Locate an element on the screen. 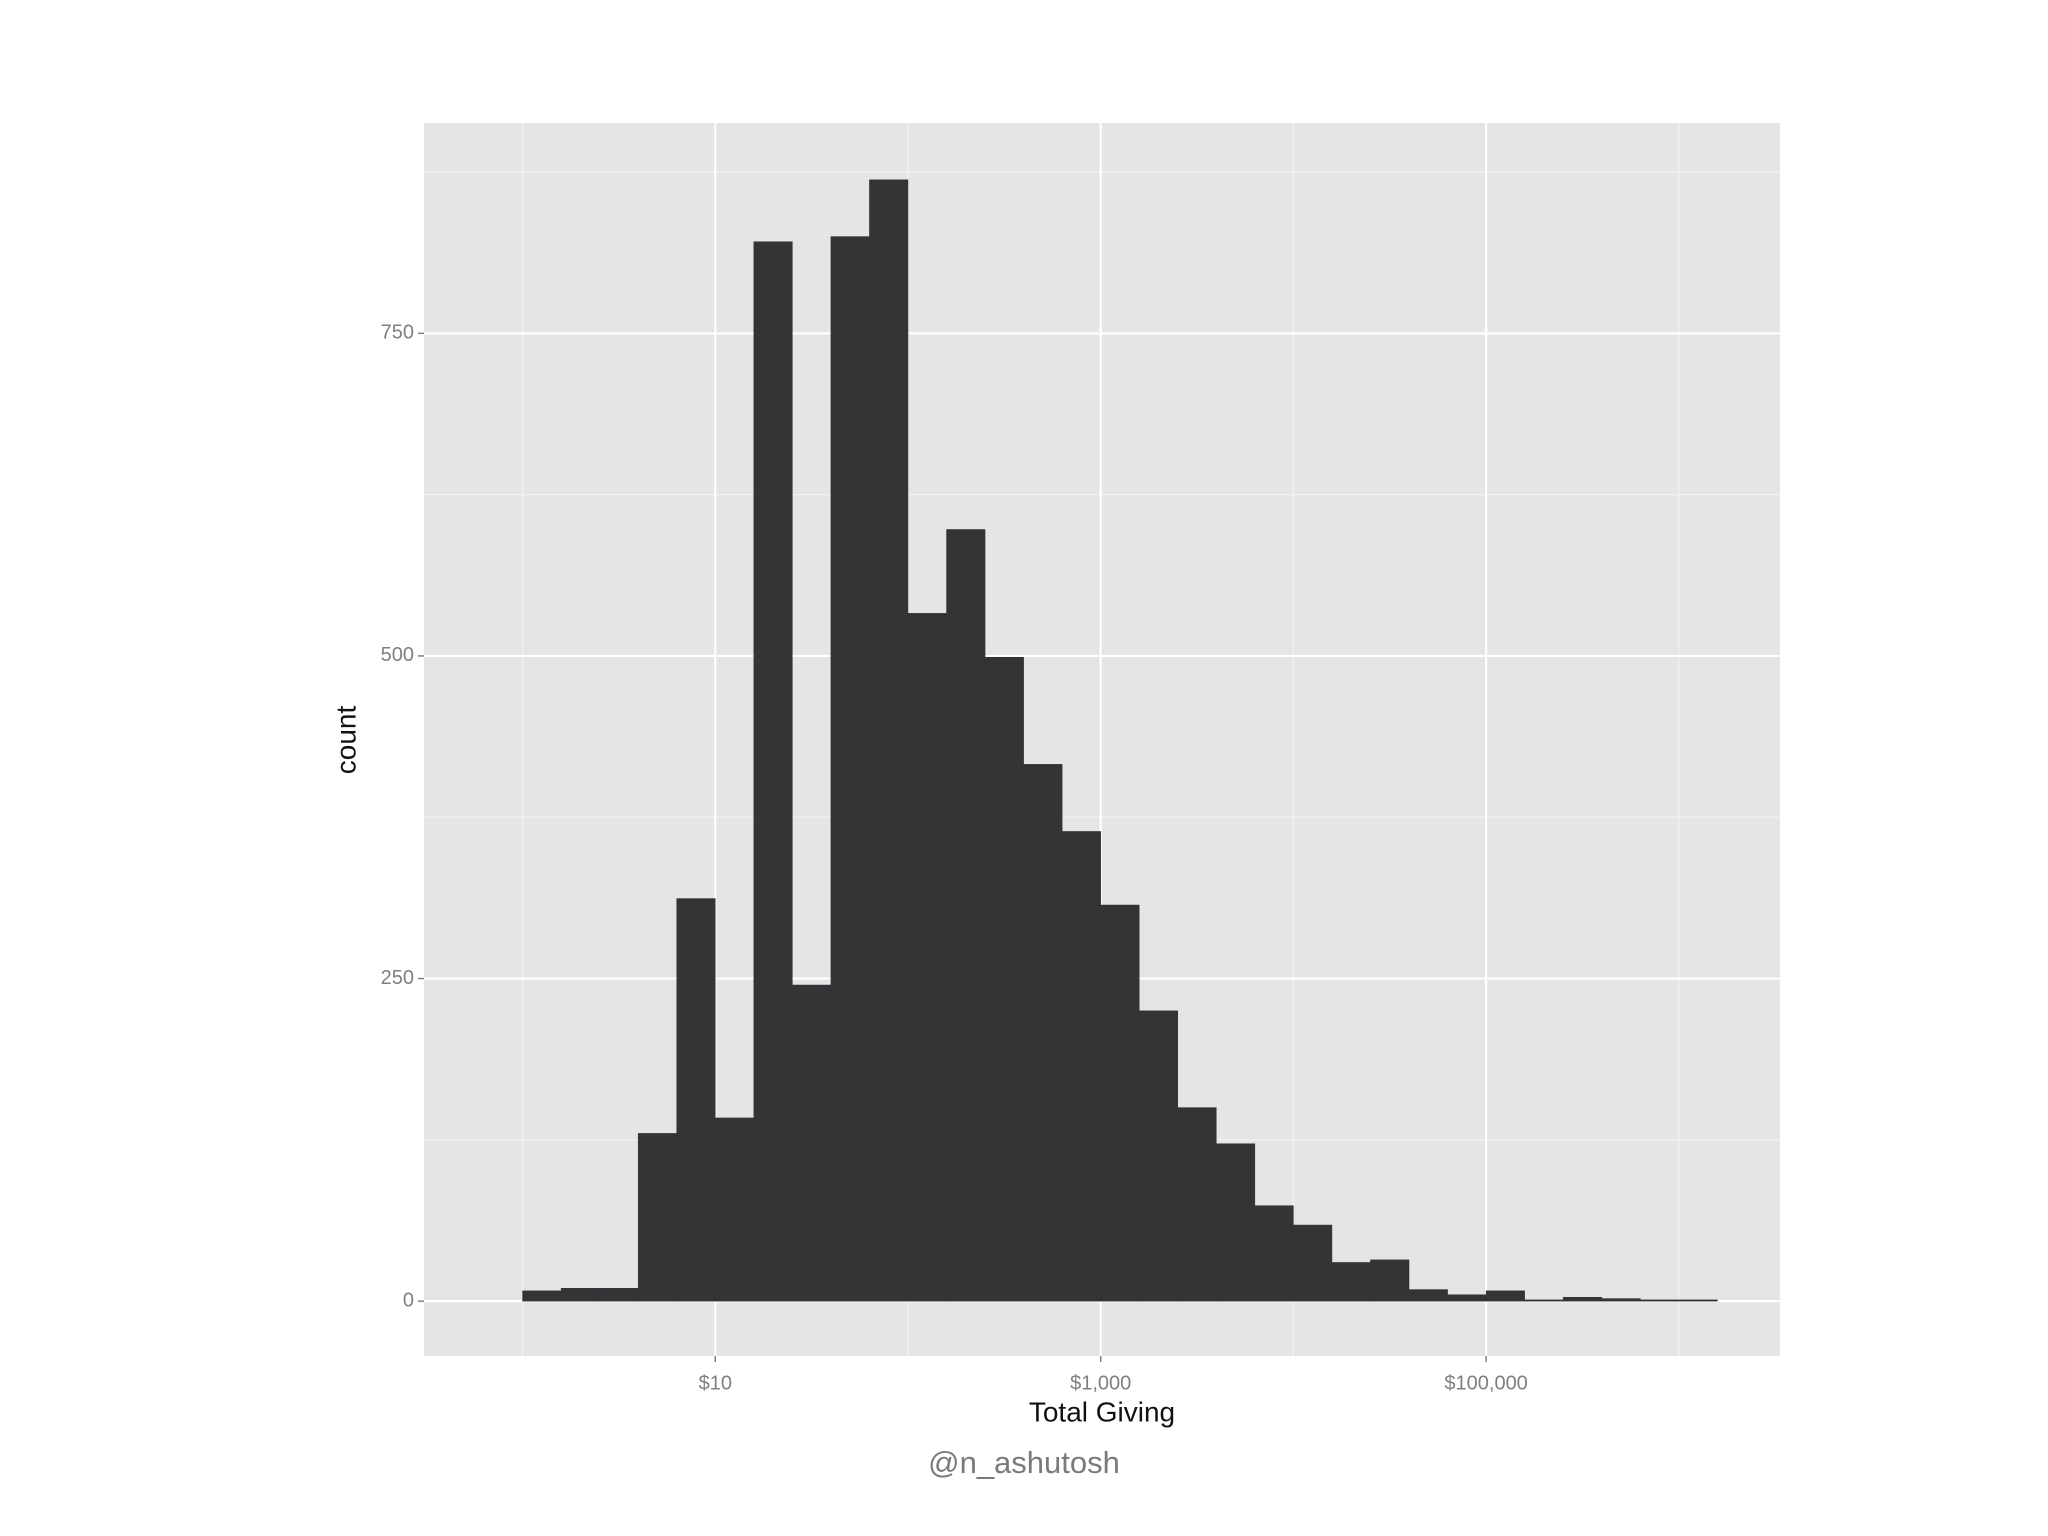  y-axis-title: count is located at coordinates (345, 740).